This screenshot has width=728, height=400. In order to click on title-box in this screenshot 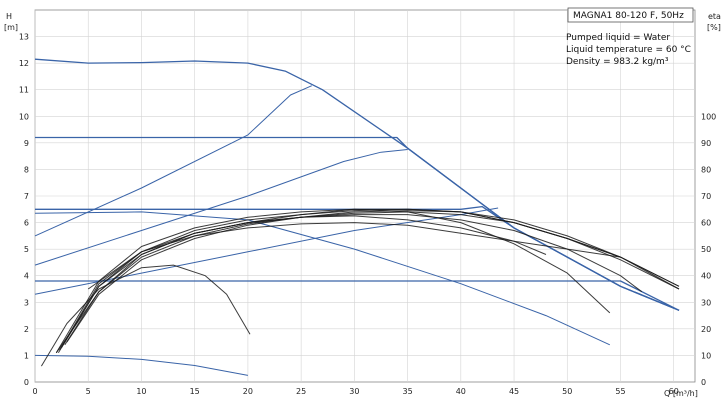, I will do `click(630, 15)`.